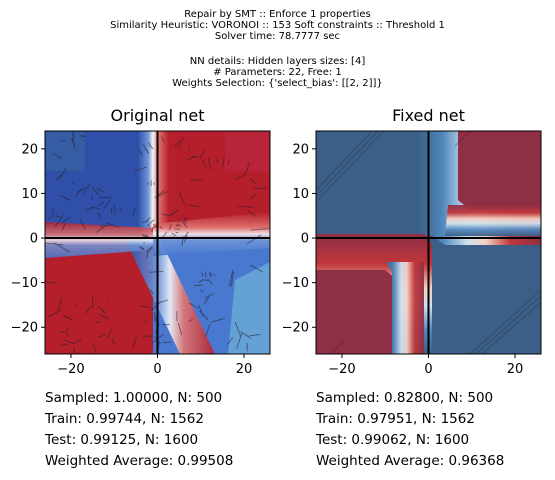 This screenshot has height=480, width=555. Describe the element at coordinates (277, 36) in the screenshot. I see `header-line-3: Solver time: 78.7777 sec` at that location.